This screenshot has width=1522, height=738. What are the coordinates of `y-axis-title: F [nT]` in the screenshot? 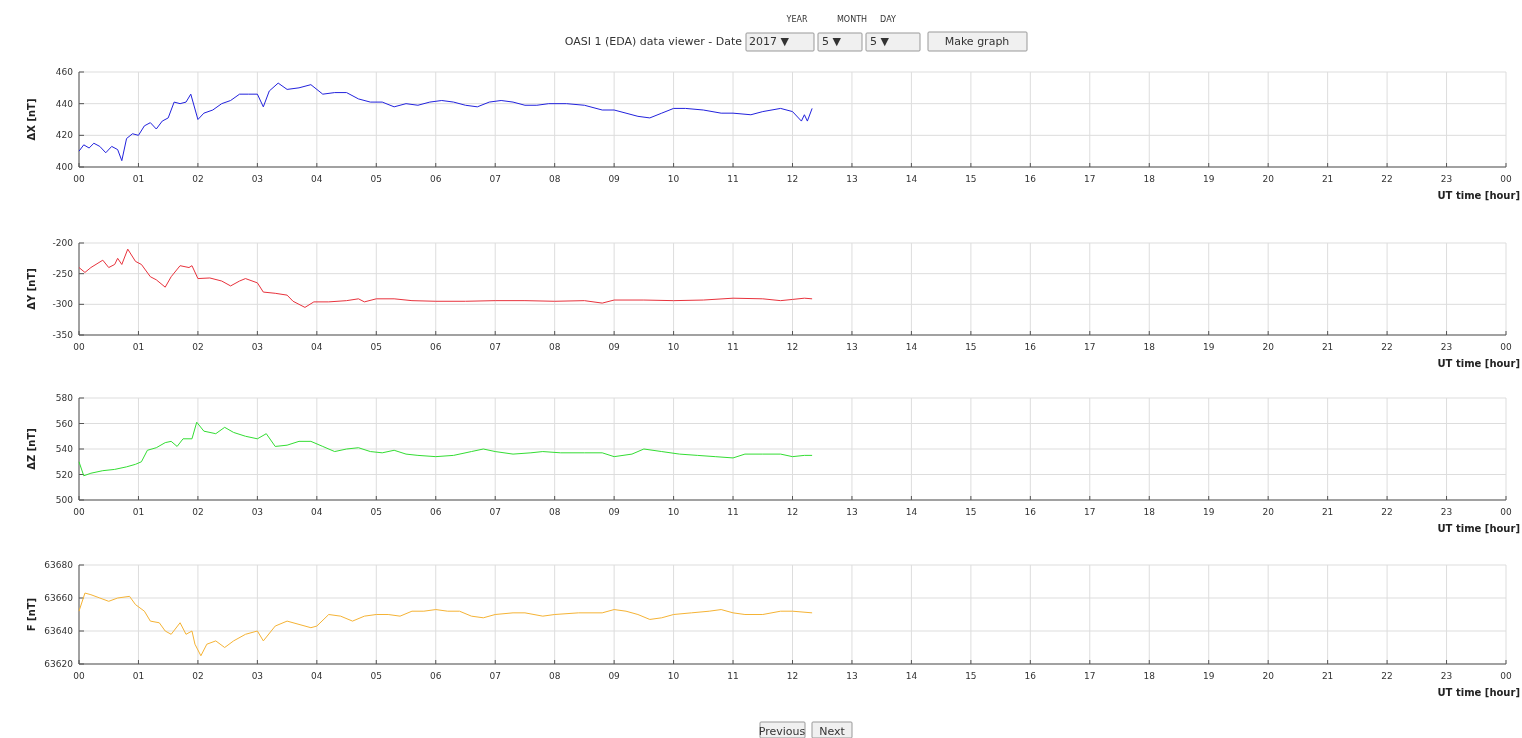 It's located at (31, 614).